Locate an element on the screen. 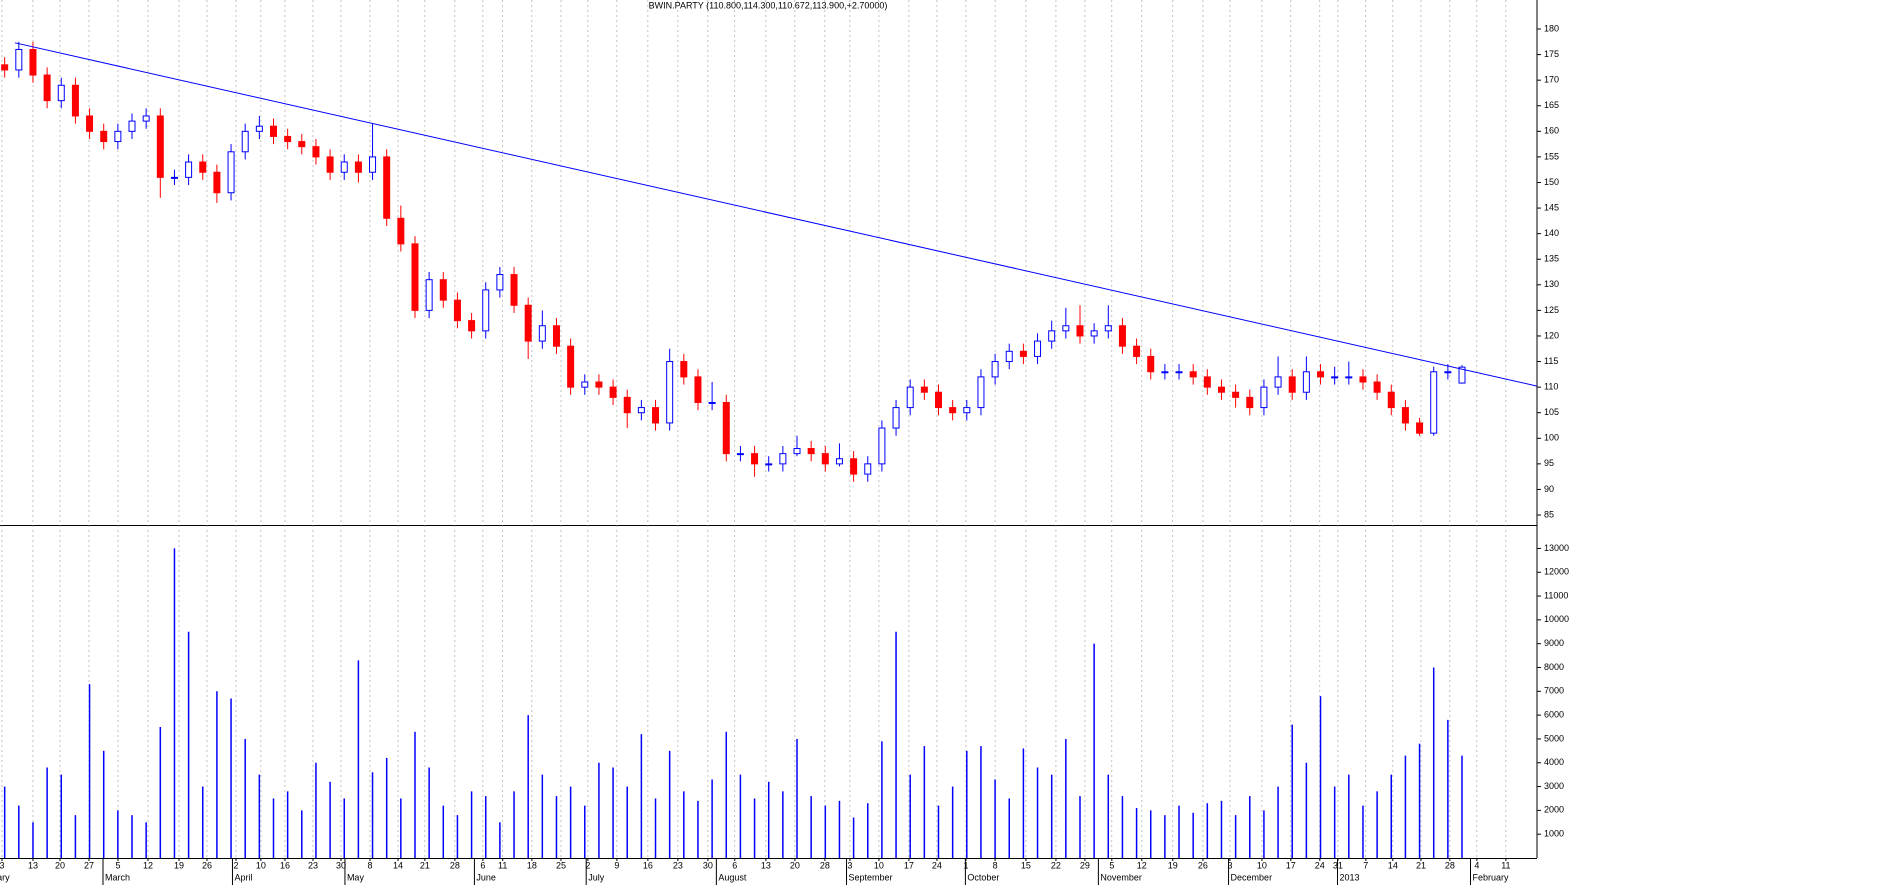 The height and width of the screenshot is (890, 1883). volume-tick-label: 4000 is located at coordinates (1554, 762).